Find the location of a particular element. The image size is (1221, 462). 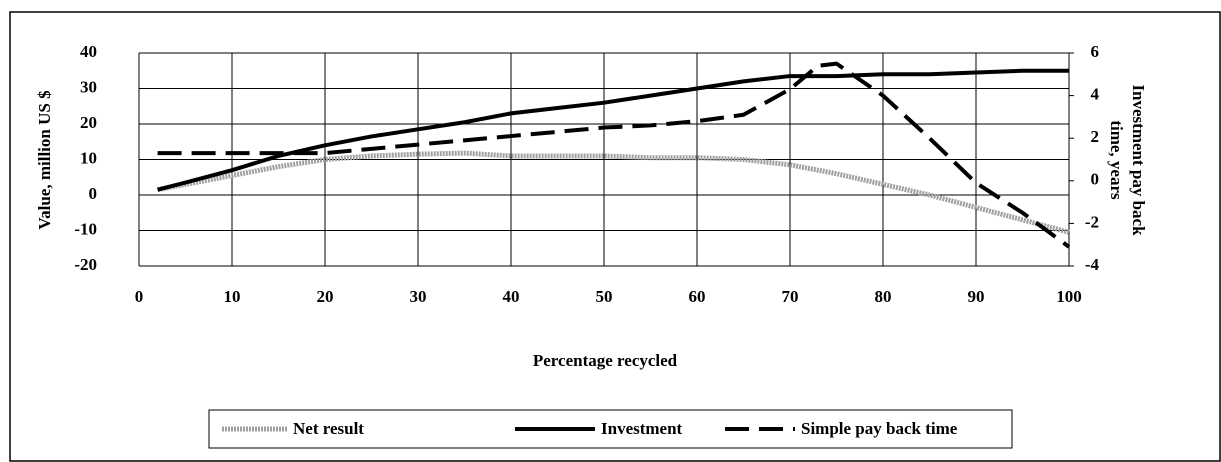

x-tick-label: 80 is located at coordinates (883, 296).